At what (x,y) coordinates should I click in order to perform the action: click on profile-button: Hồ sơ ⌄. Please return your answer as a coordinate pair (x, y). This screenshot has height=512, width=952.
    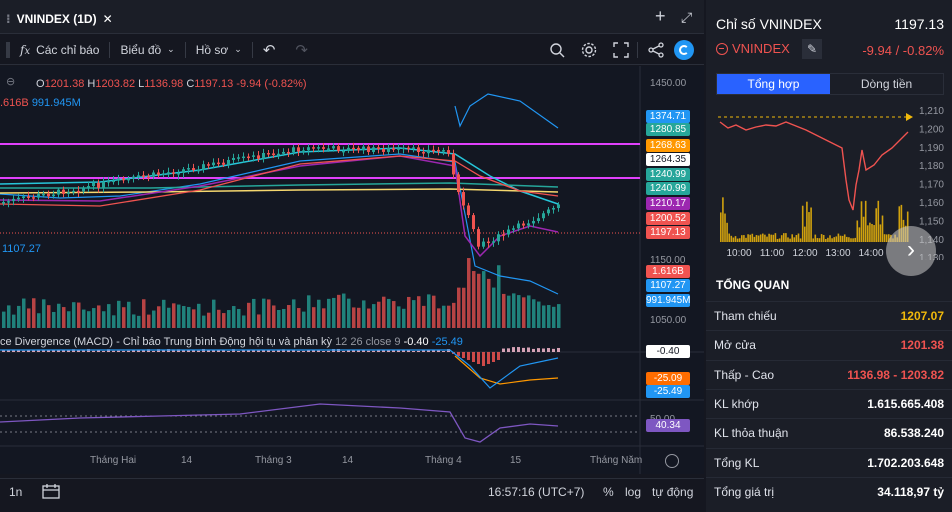
    Looking at the image, I should click on (219, 50).